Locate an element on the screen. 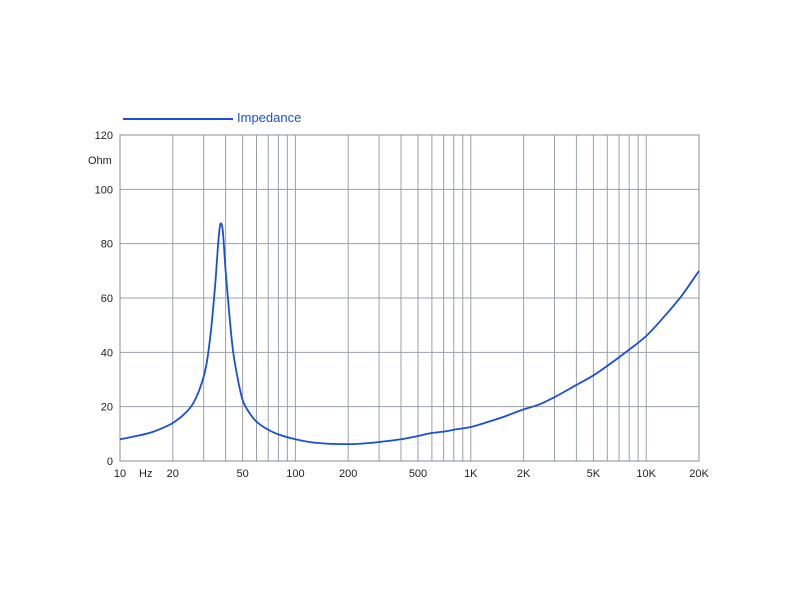 The height and width of the screenshot is (600, 800). x-tick-label: 1K is located at coordinates (471, 474).